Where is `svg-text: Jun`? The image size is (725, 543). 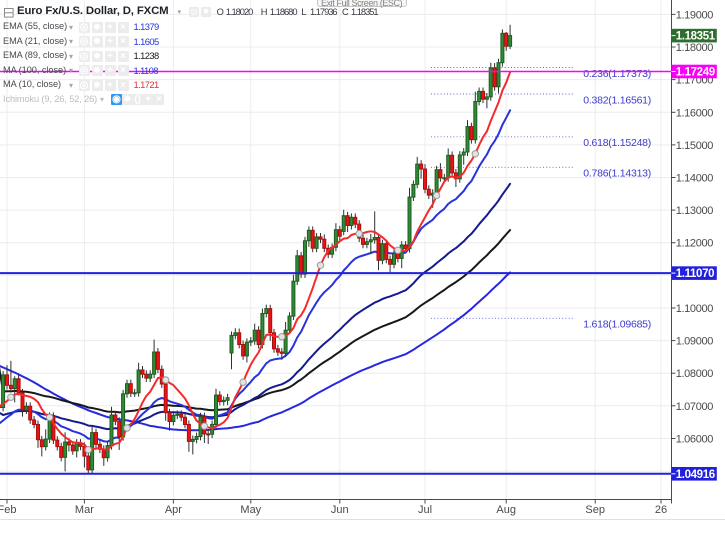
svg-text: Jun is located at coordinates (340, 510).